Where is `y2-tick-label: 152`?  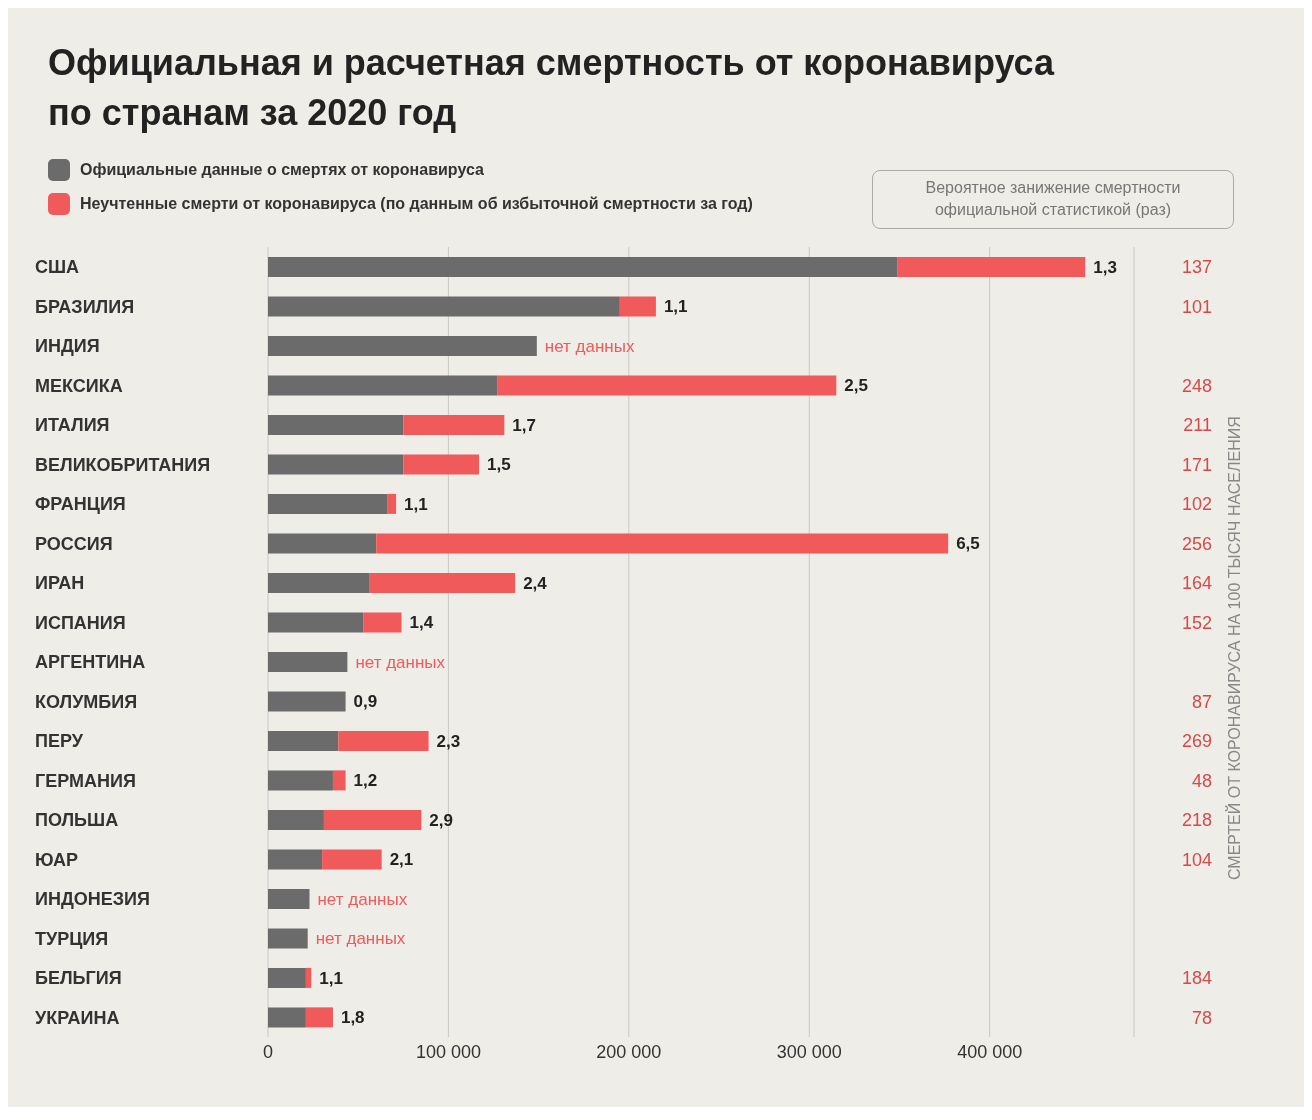
y2-tick-label: 152 is located at coordinates (1196, 622).